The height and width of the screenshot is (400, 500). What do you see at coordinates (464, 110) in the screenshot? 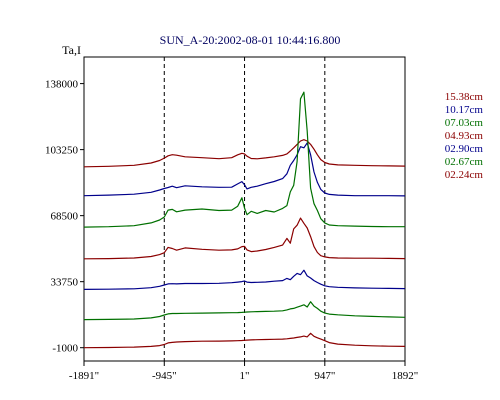
I see `legend-item: 10.17cm` at bounding box center [464, 110].